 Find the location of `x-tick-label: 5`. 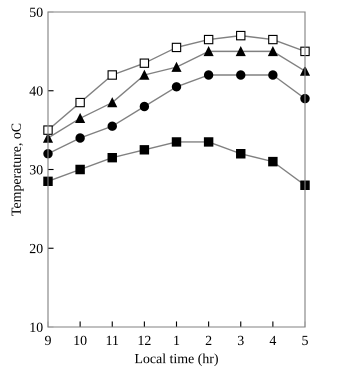

x-tick-label: 5 is located at coordinates (305, 341).